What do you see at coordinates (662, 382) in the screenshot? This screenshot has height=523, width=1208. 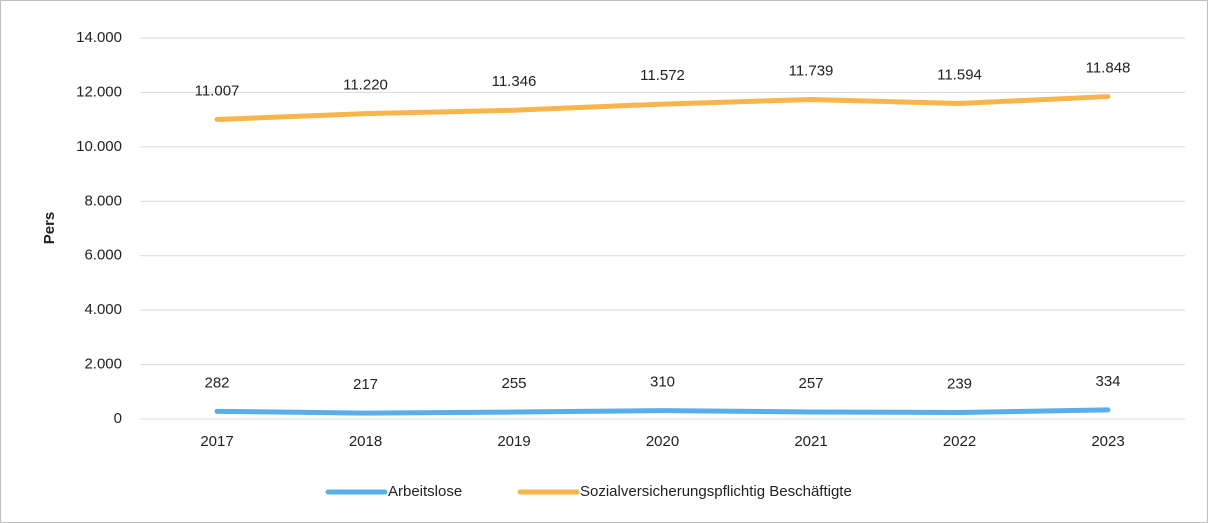 I see `data-label: 310` at bounding box center [662, 382].